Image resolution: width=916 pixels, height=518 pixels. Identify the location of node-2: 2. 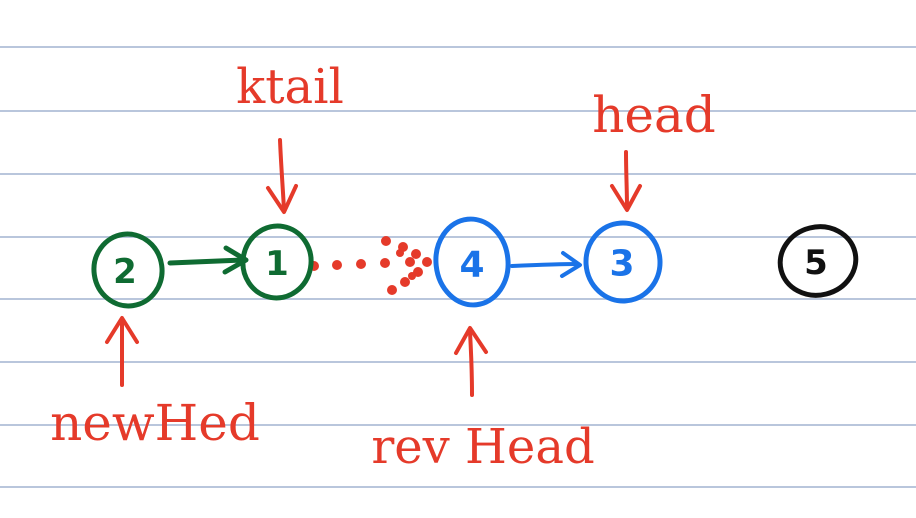
(128, 270).